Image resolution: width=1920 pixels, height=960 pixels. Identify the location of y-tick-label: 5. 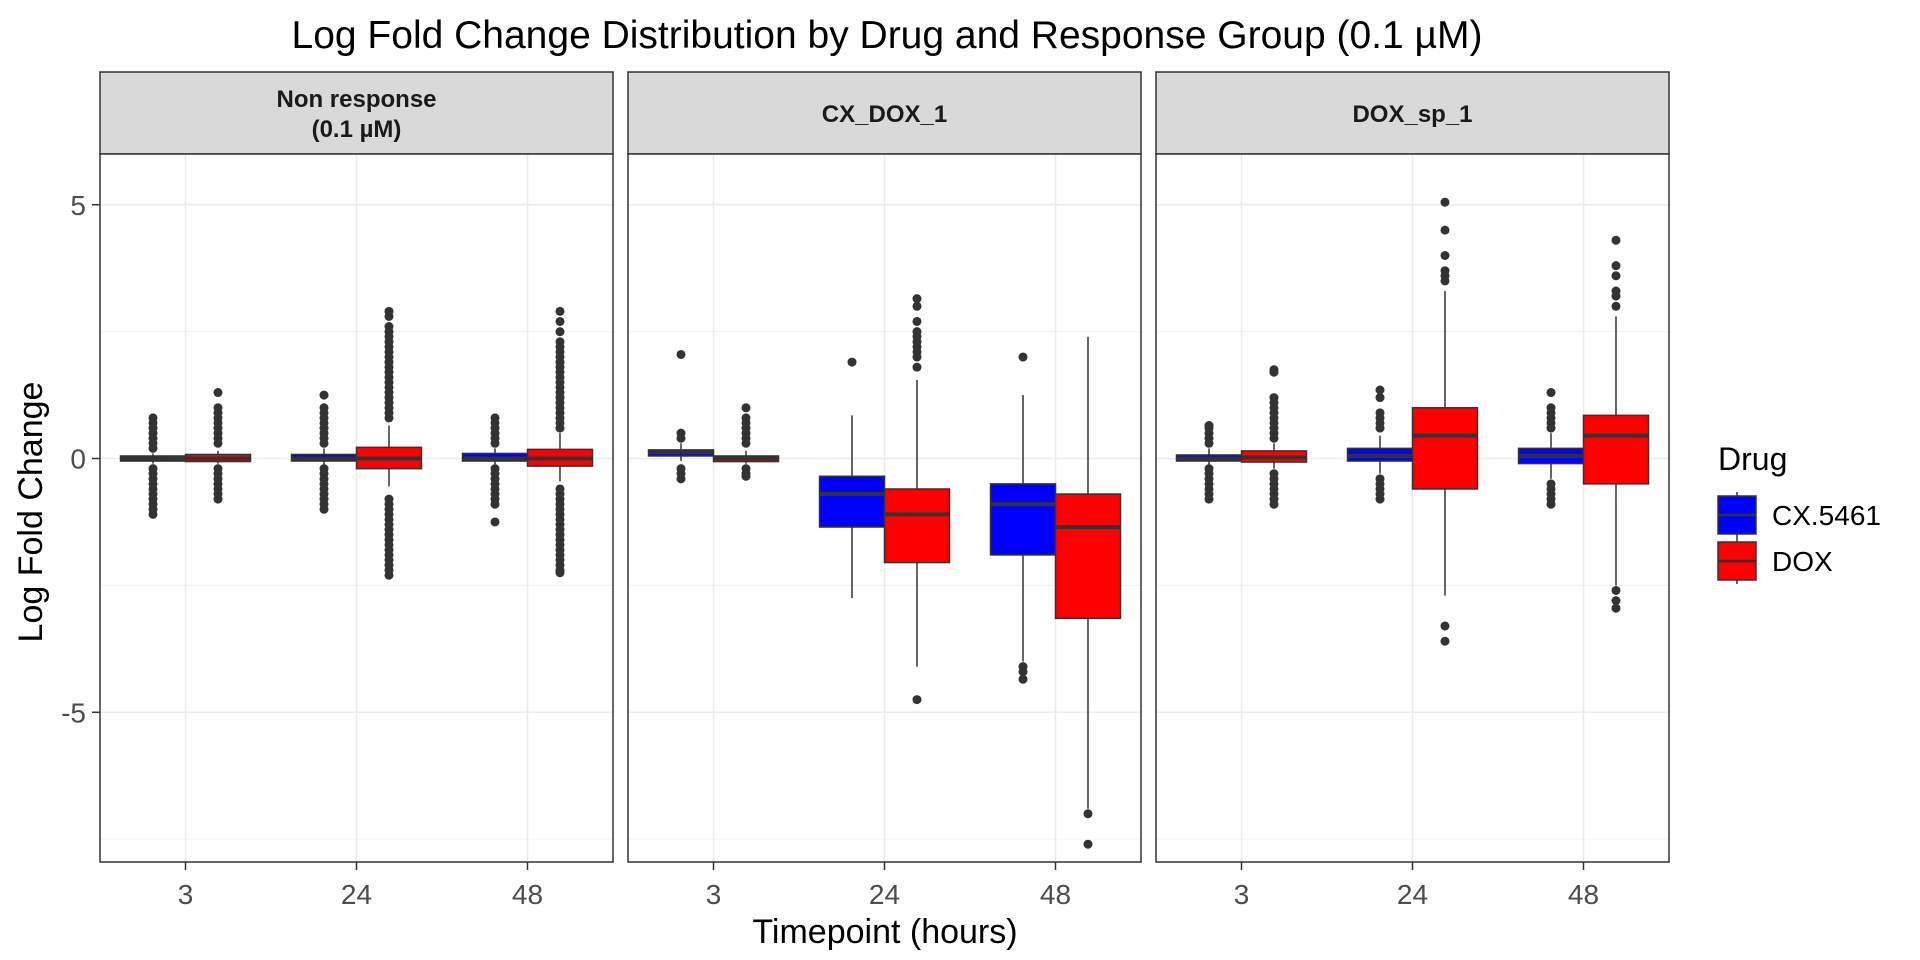
(78, 205).